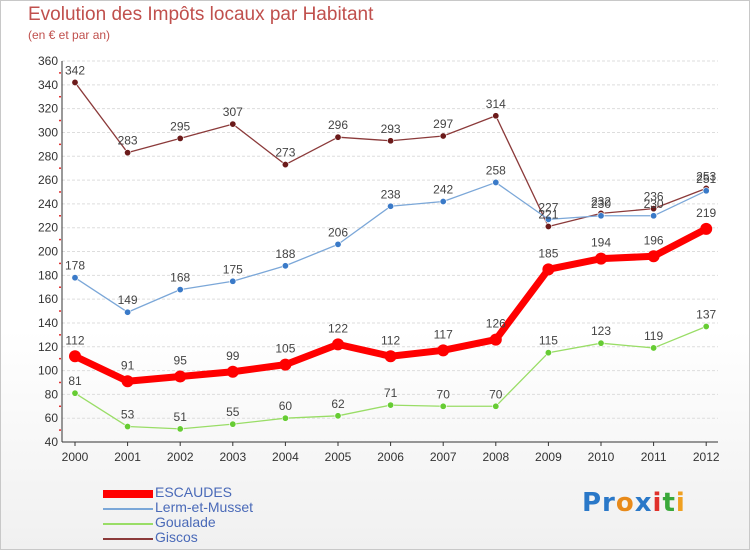  What do you see at coordinates (654, 240) in the screenshot?
I see `data-label: 196` at bounding box center [654, 240].